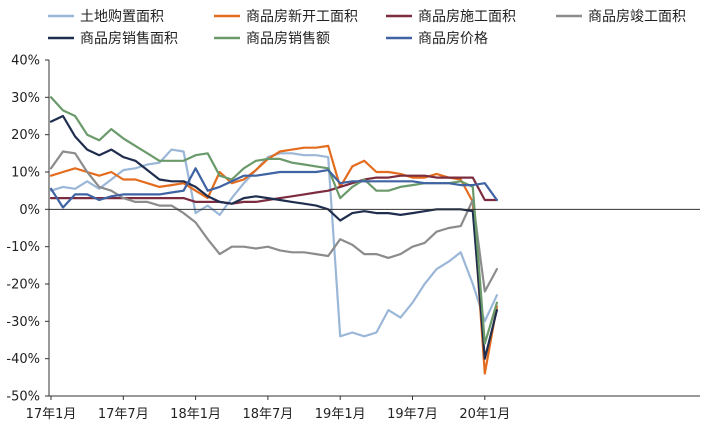 The image size is (717, 440). I want to click on y-tick-marks, so click(47, 228).